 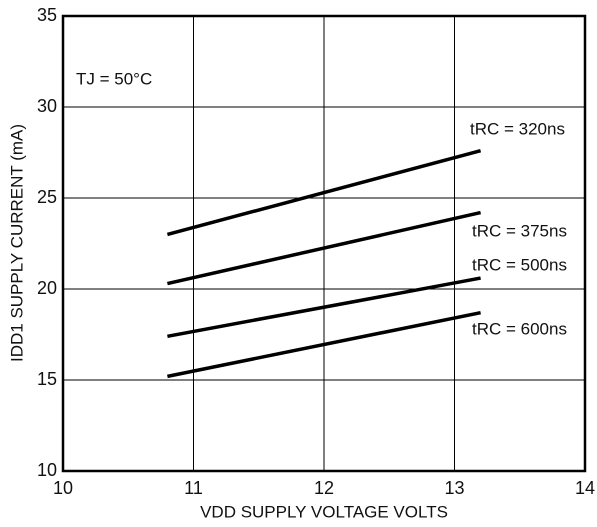 I want to click on x-tick-label: 13, so click(x=454, y=488).